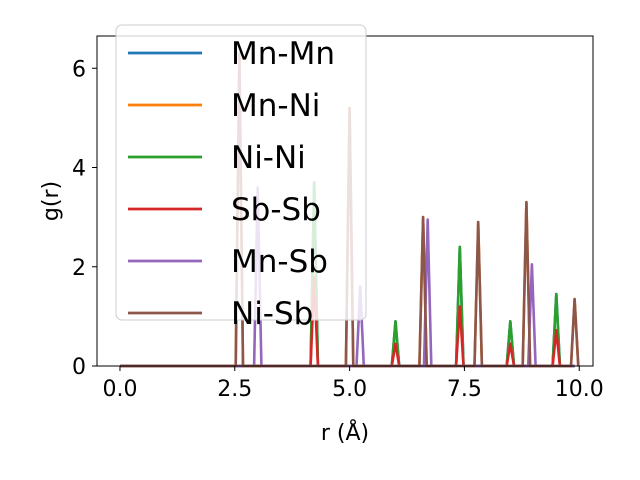  What do you see at coordinates (79, 367) in the screenshot?
I see `y-tick-label: 0` at bounding box center [79, 367].